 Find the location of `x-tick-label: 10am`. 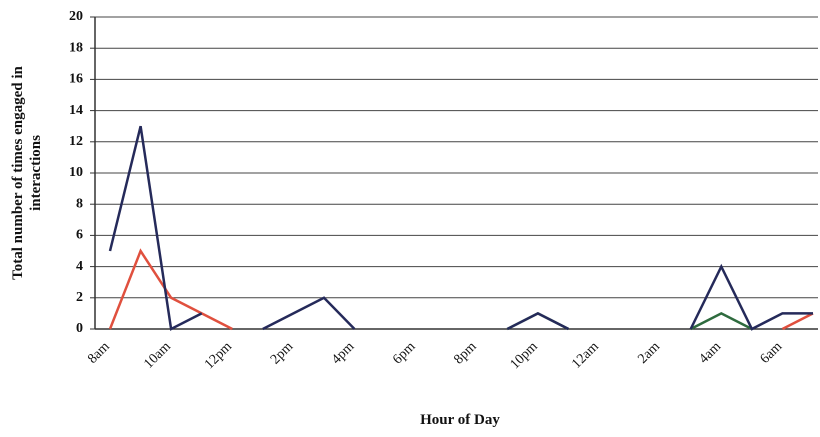

x-tick-label: 10am is located at coordinates (157, 355).